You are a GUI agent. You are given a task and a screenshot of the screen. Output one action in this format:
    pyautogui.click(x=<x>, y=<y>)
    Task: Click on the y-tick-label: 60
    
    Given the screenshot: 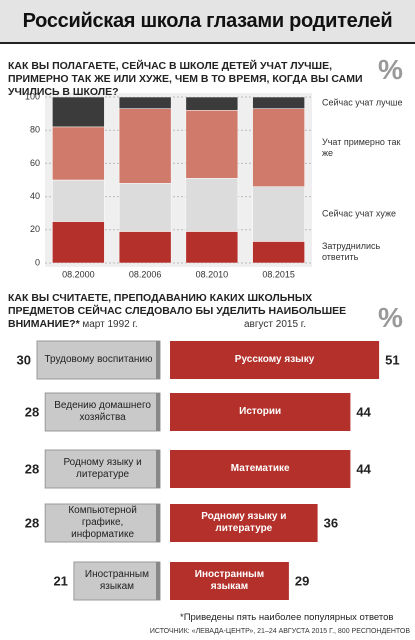 What is the action you would take?
    pyautogui.click(x=35, y=163)
    